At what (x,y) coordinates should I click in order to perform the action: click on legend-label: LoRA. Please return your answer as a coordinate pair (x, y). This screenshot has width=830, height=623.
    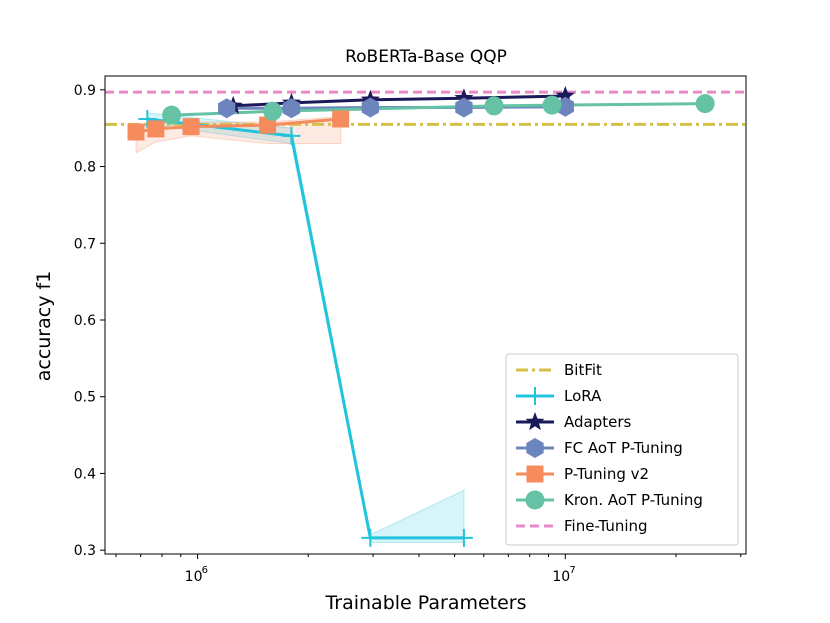
    Looking at the image, I should click on (583, 396).